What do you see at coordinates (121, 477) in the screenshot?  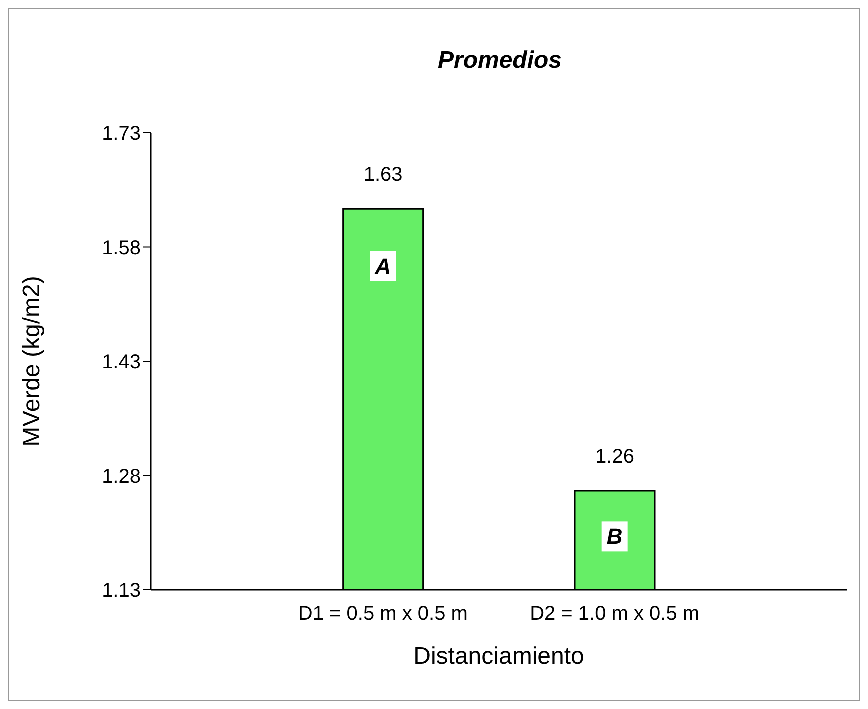 I see `y-tick-label: 1.28` at bounding box center [121, 477].